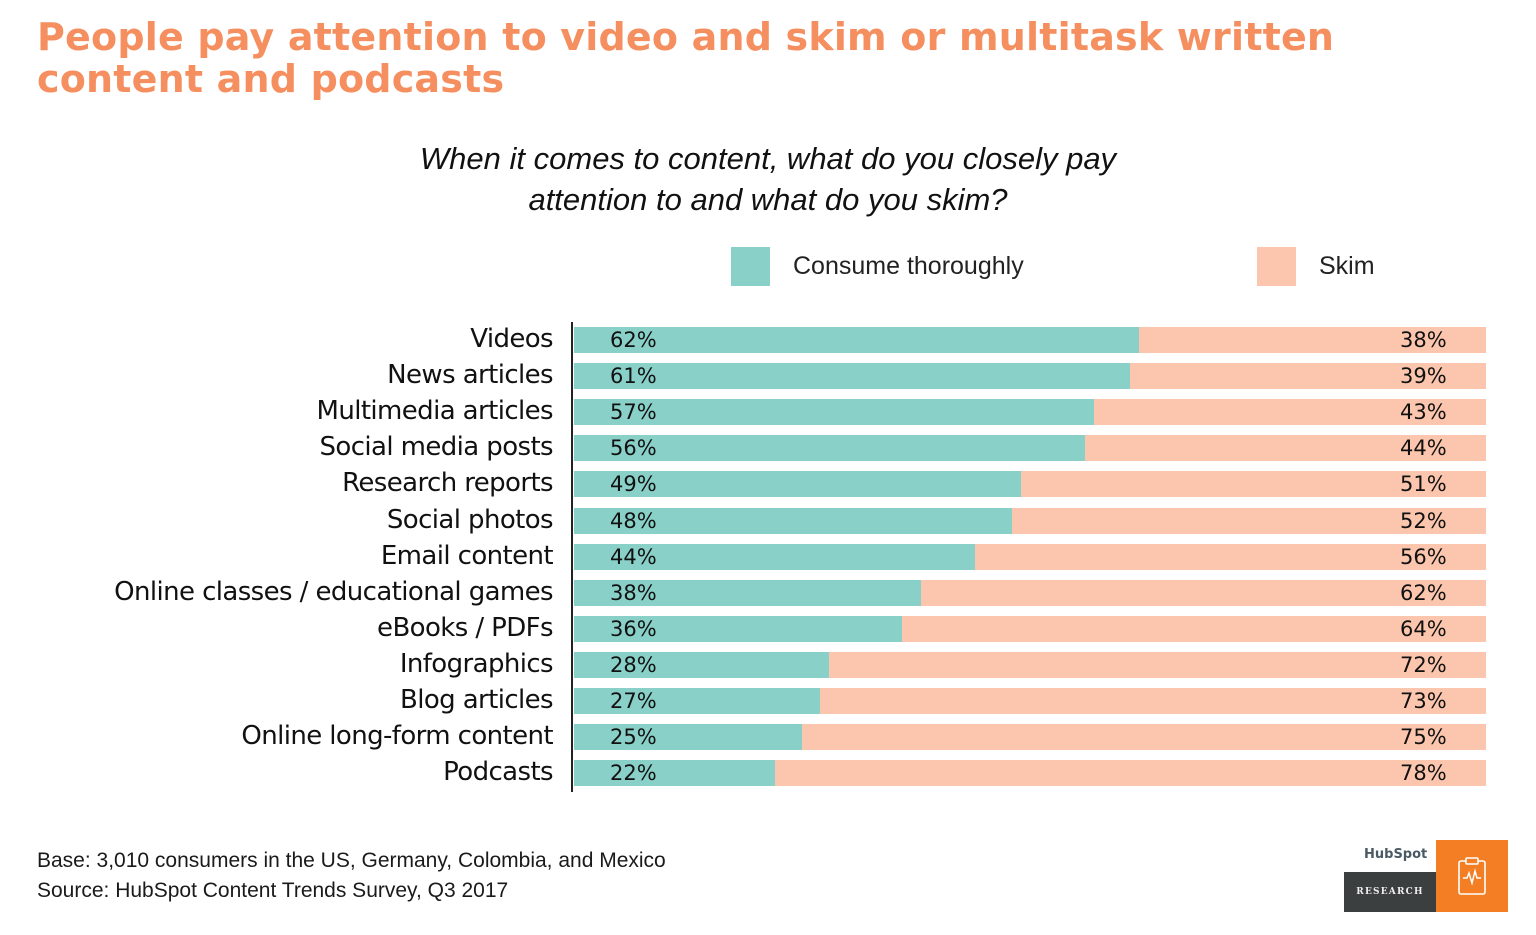 The width and height of the screenshot is (1536, 935). What do you see at coordinates (1423, 773) in the screenshot?
I see `value-label-skim: 78%` at bounding box center [1423, 773].